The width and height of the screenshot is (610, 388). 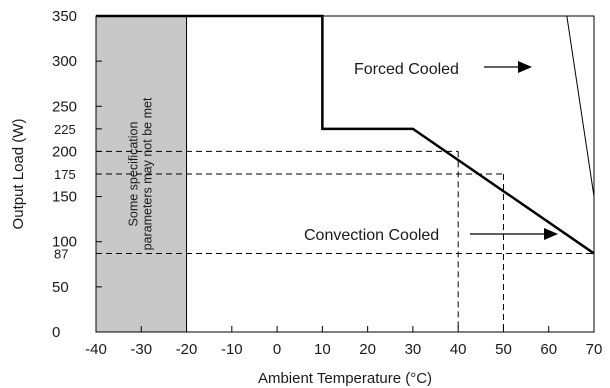 What do you see at coordinates (56, 332) in the screenshot?
I see `y-tick-label: 0` at bounding box center [56, 332].